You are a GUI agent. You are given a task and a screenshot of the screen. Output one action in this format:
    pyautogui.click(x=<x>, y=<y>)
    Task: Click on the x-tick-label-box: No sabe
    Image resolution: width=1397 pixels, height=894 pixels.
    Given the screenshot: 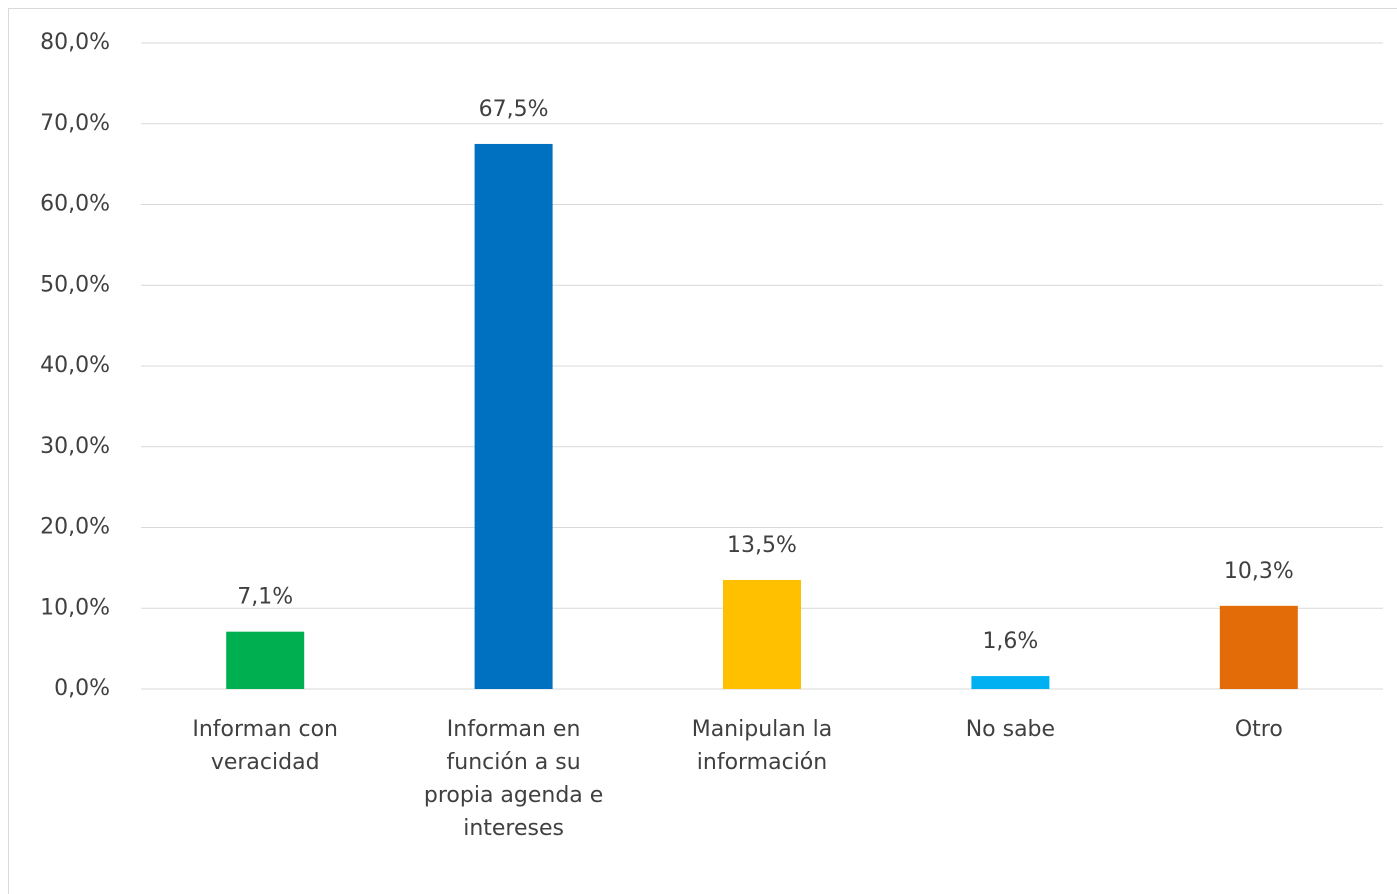 What is the action you would take?
    pyautogui.click(x=1010, y=729)
    